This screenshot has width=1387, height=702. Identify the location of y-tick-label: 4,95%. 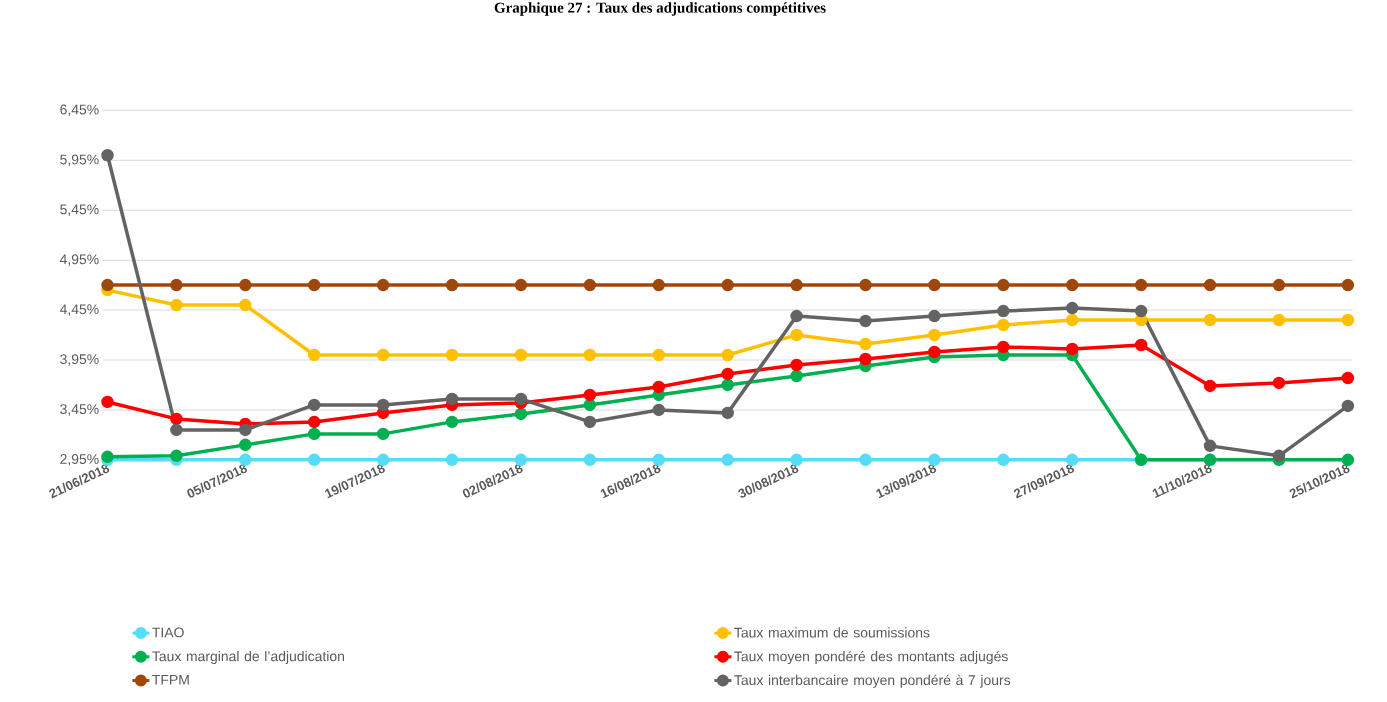
(79, 260).